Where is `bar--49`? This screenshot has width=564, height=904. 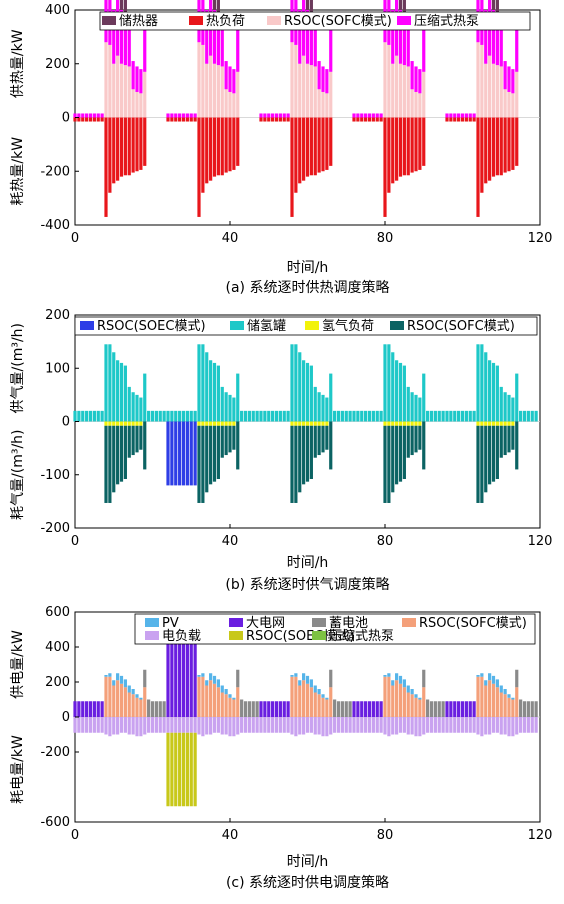 bar--49 is located at coordinates (265, 119).